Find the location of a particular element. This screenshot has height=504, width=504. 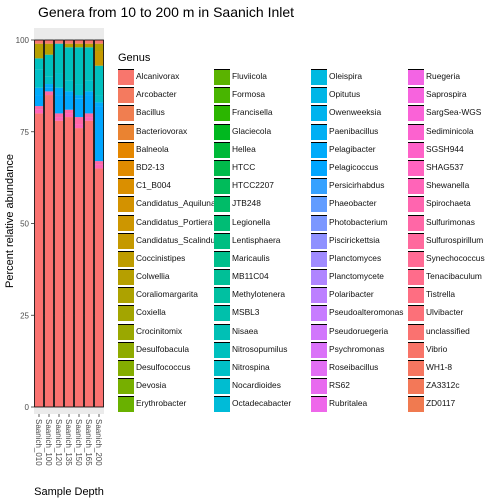

bar-segment-Saanich_165-Pelagicoccus is located at coordinates (89, 104).